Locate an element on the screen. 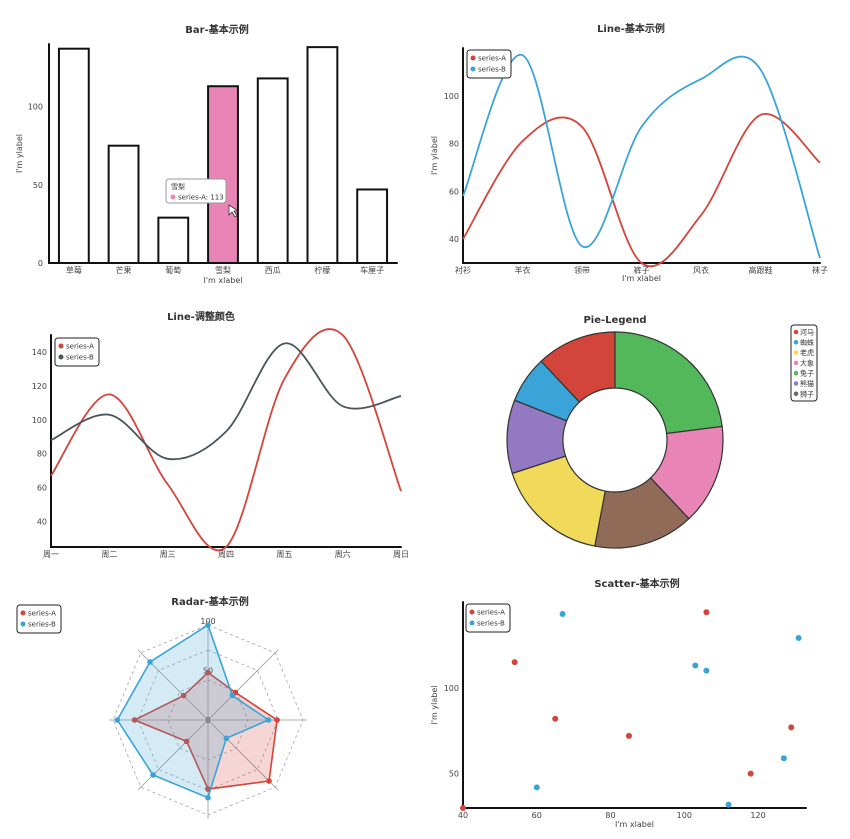  bar-xtick: 草莓 is located at coordinates (74, 270).